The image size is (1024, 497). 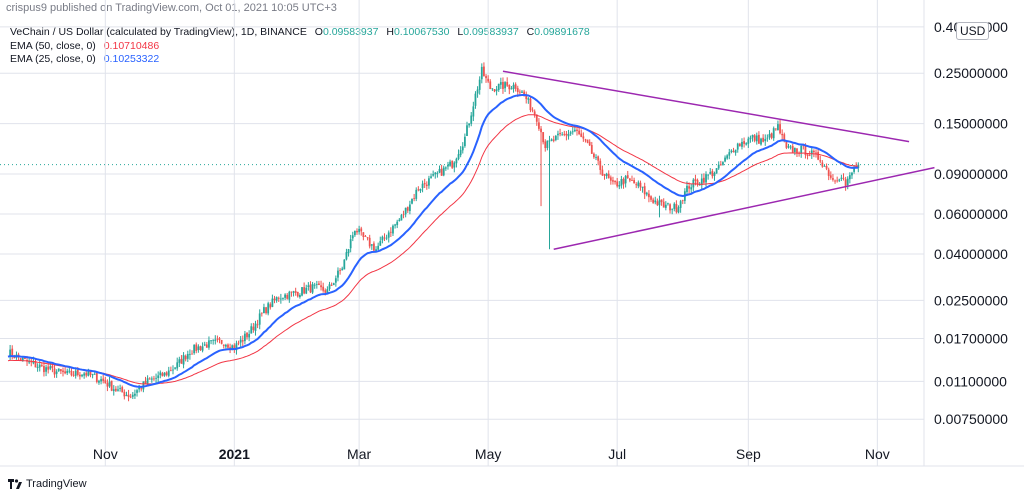 What do you see at coordinates (706, 106) in the screenshot?
I see `trendline-upper` at bounding box center [706, 106].